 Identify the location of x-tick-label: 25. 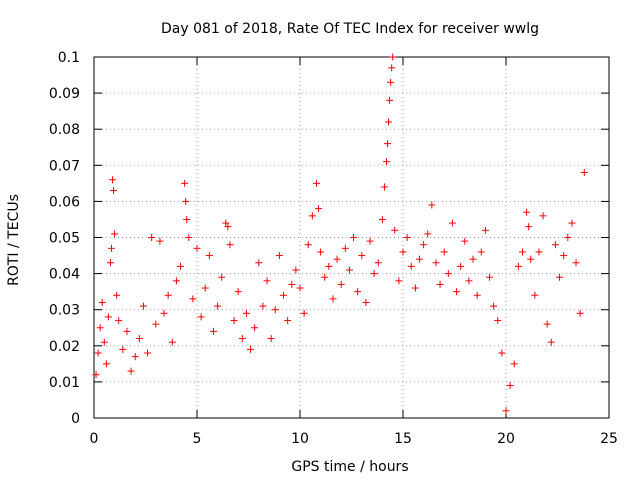
(609, 439).